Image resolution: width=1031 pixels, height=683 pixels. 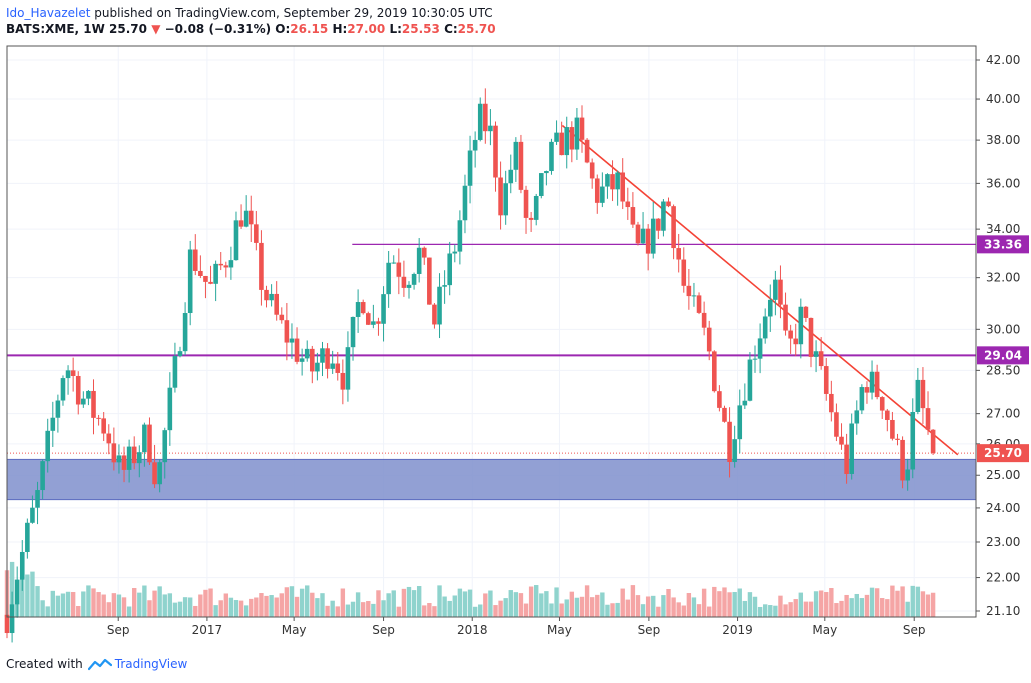 I want to click on created-with-text: Created with, so click(x=44, y=664).